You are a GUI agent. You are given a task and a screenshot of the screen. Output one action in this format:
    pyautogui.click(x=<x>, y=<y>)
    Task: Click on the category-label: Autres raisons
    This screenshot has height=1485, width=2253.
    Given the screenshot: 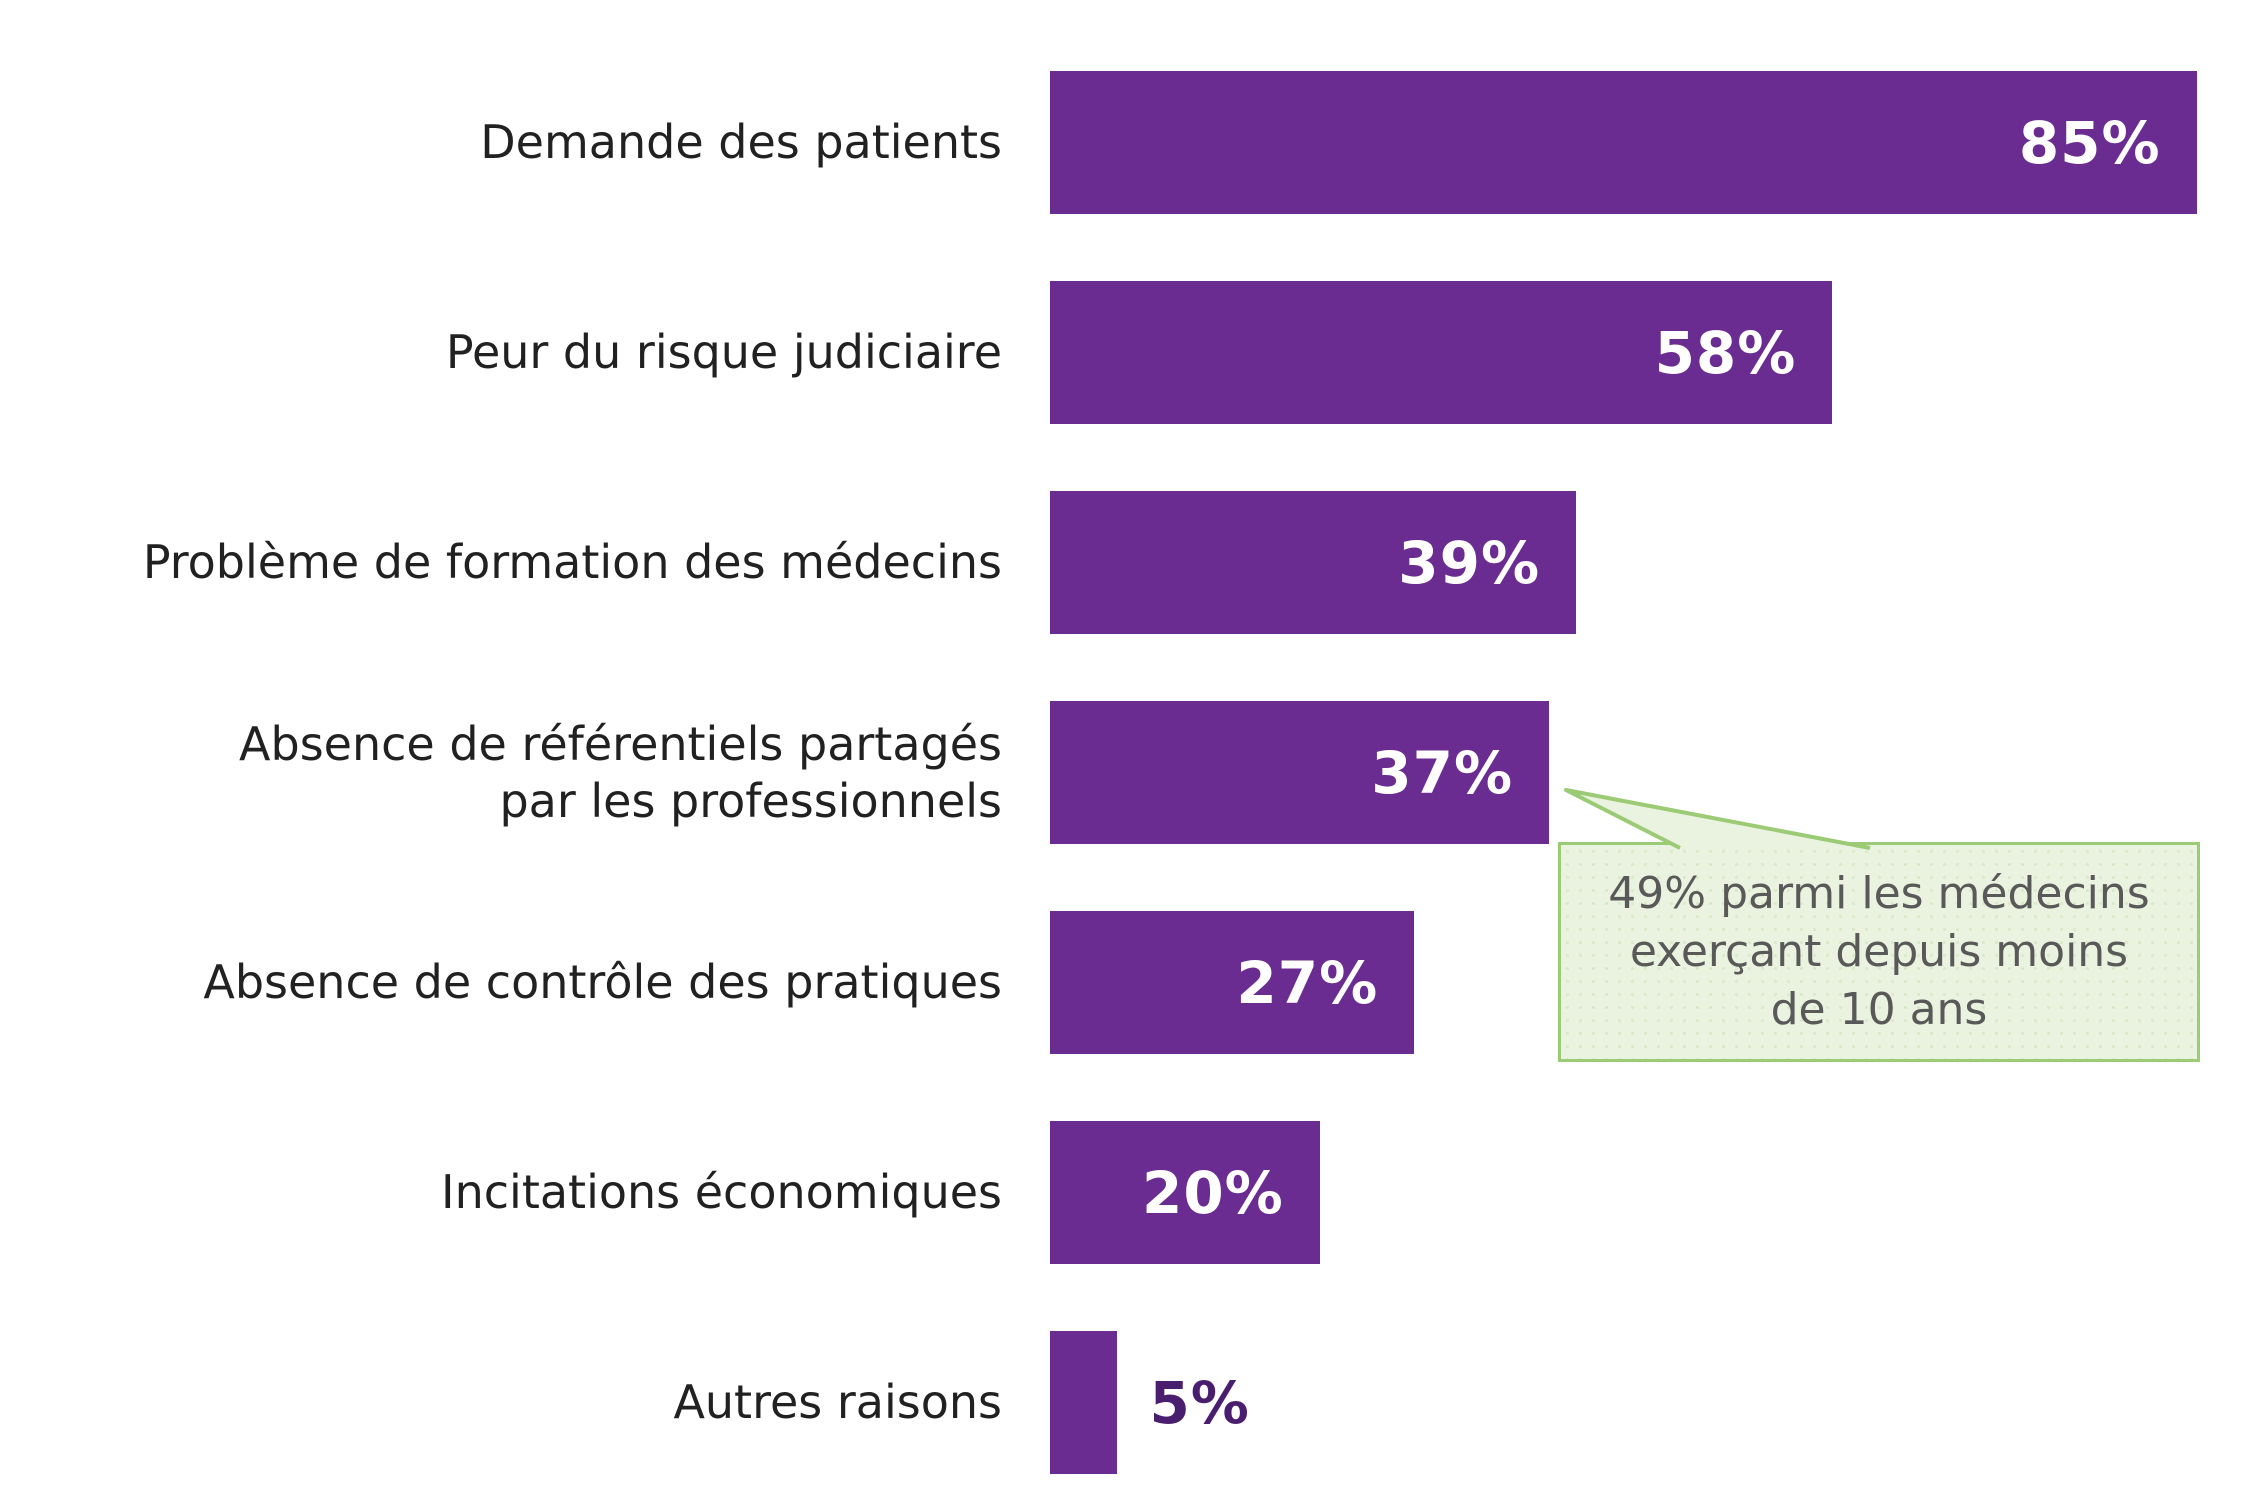 What is the action you would take?
    pyautogui.click(x=837, y=1402)
    